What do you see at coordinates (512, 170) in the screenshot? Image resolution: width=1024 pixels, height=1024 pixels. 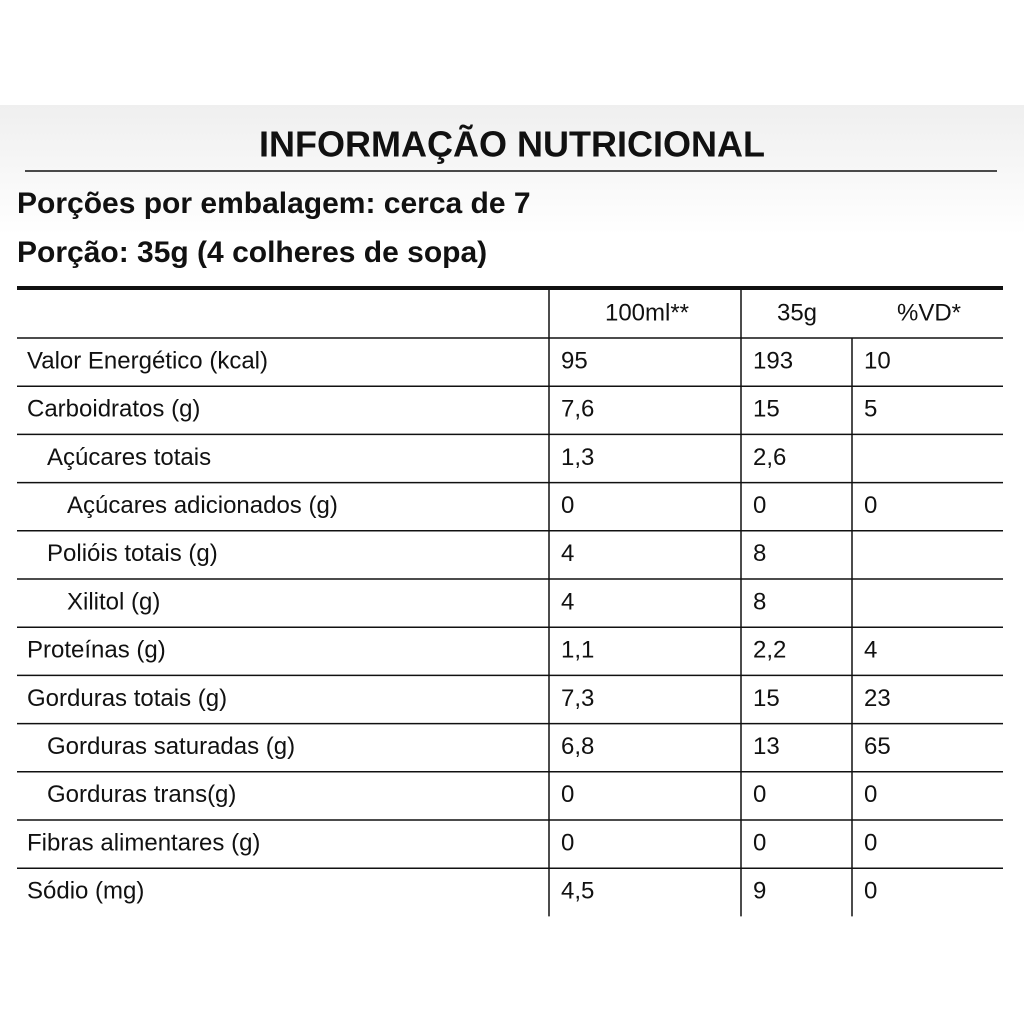 I see `header-background` at bounding box center [512, 170].